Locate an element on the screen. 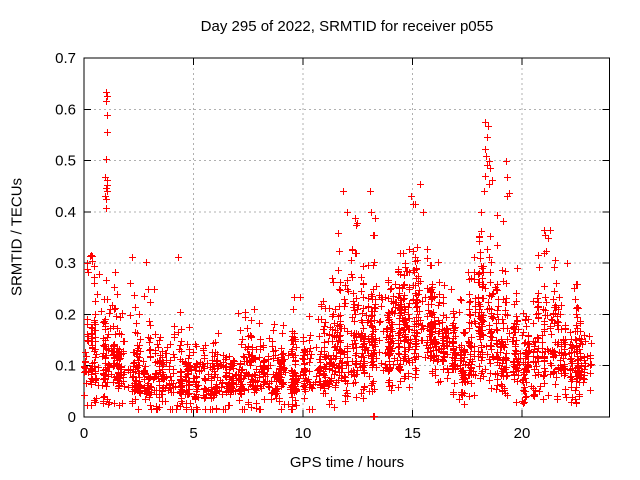  y-tick-label: 0.2 is located at coordinates (65, 314).